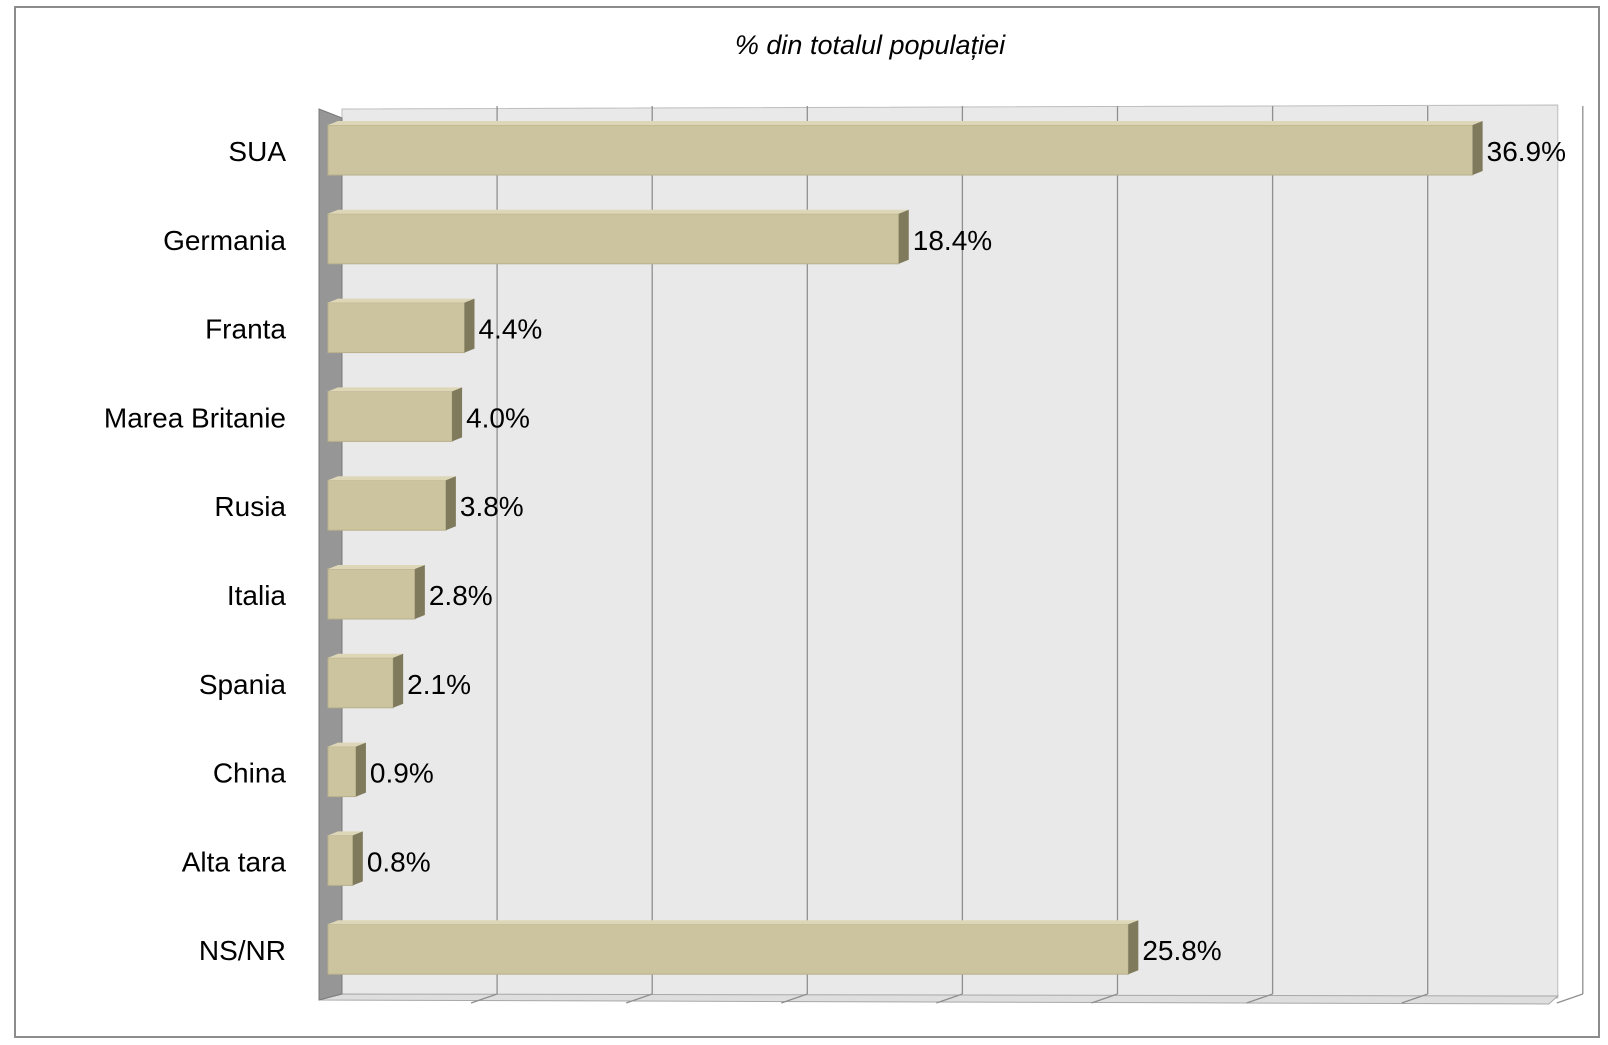 The height and width of the screenshot is (1045, 1608). I want to click on category-label: Spania, so click(243, 684).